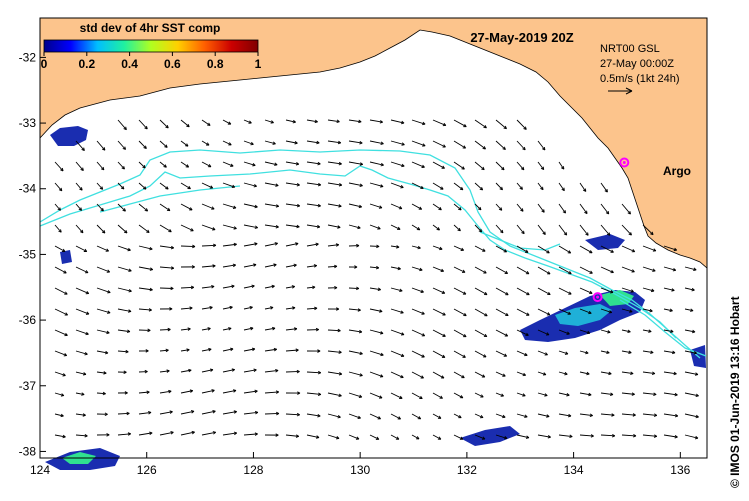  Describe the element at coordinates (735, 392) in the screenshot. I see `credit-label: © IMOS 01-Jun-2019 13:16 Hobart` at that location.